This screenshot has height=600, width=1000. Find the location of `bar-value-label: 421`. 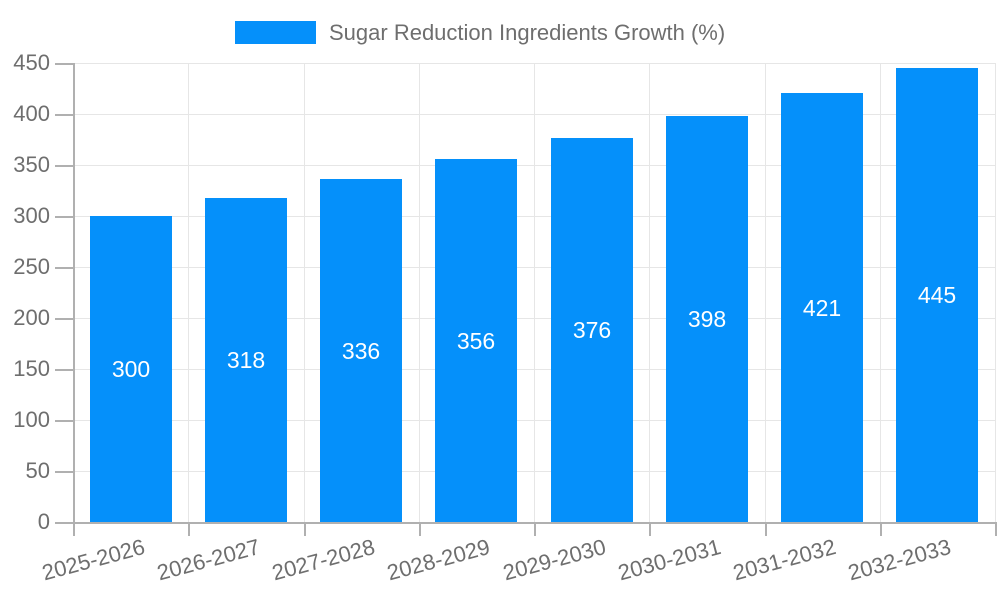

bar-value-label: 421 is located at coordinates (822, 308).